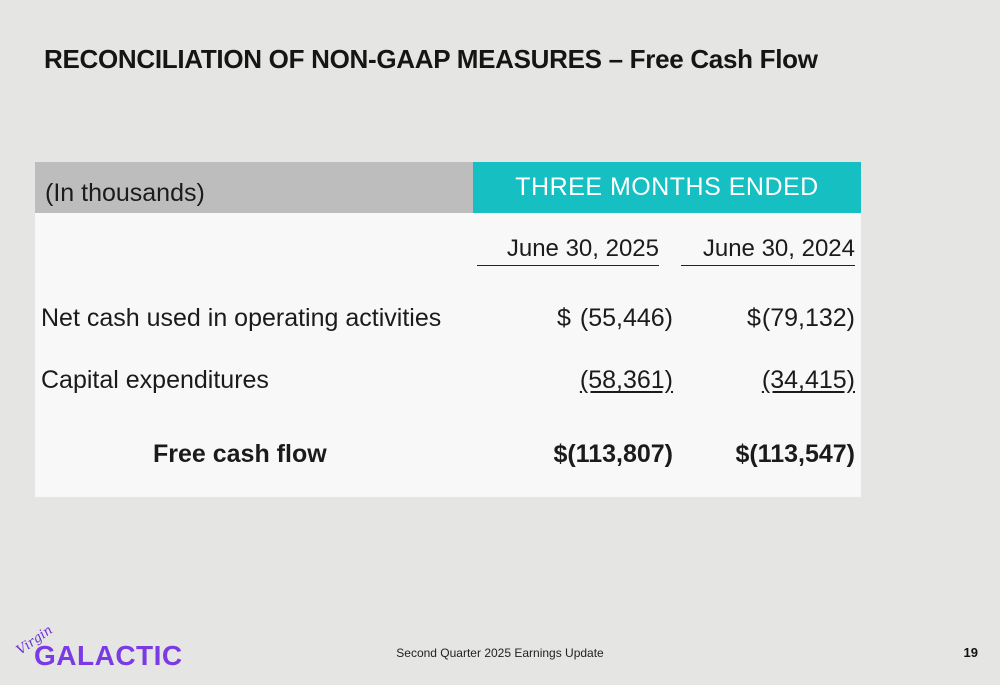  I want to click on cell-value: (58,361), so click(626, 380).